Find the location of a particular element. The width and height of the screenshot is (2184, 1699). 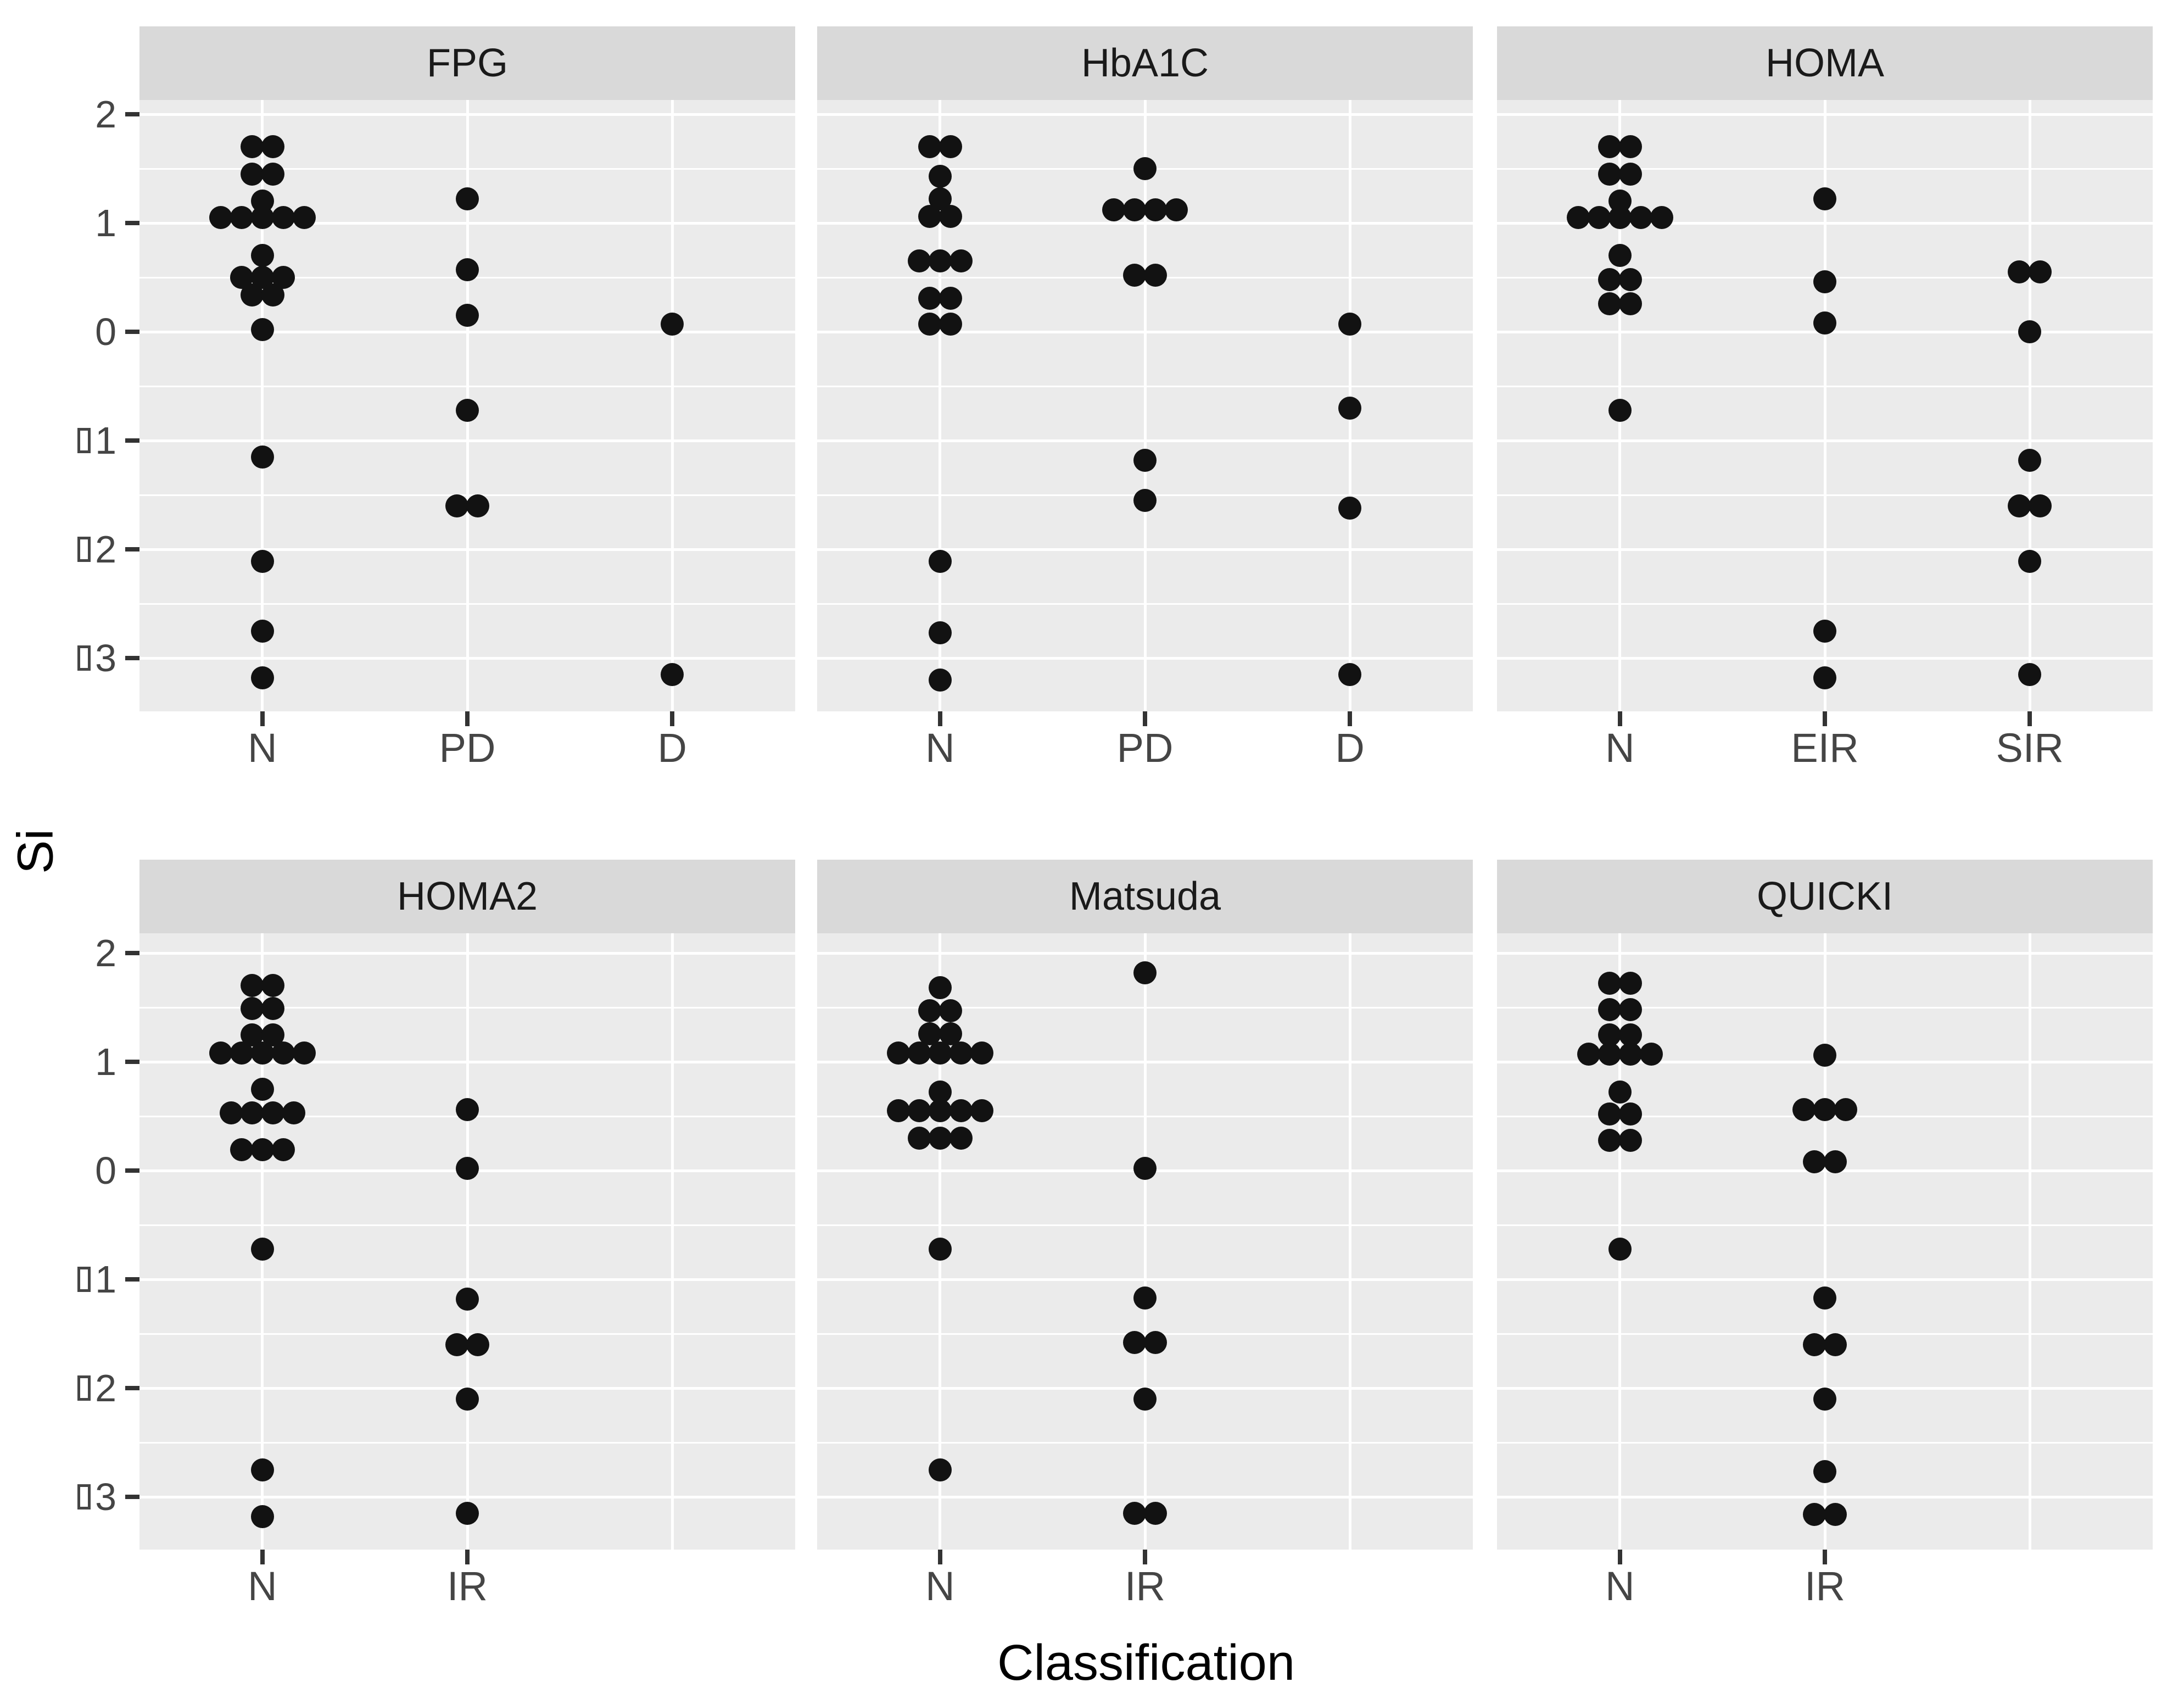

y-tick-label: 3 is located at coordinates (58, 1497).